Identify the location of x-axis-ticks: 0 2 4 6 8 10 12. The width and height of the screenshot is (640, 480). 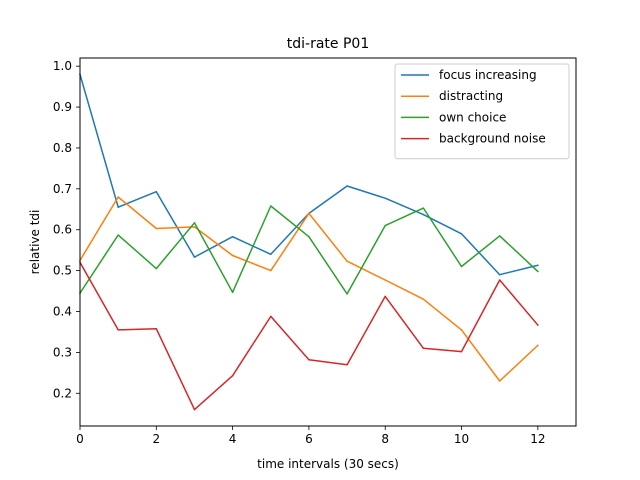
(310, 436).